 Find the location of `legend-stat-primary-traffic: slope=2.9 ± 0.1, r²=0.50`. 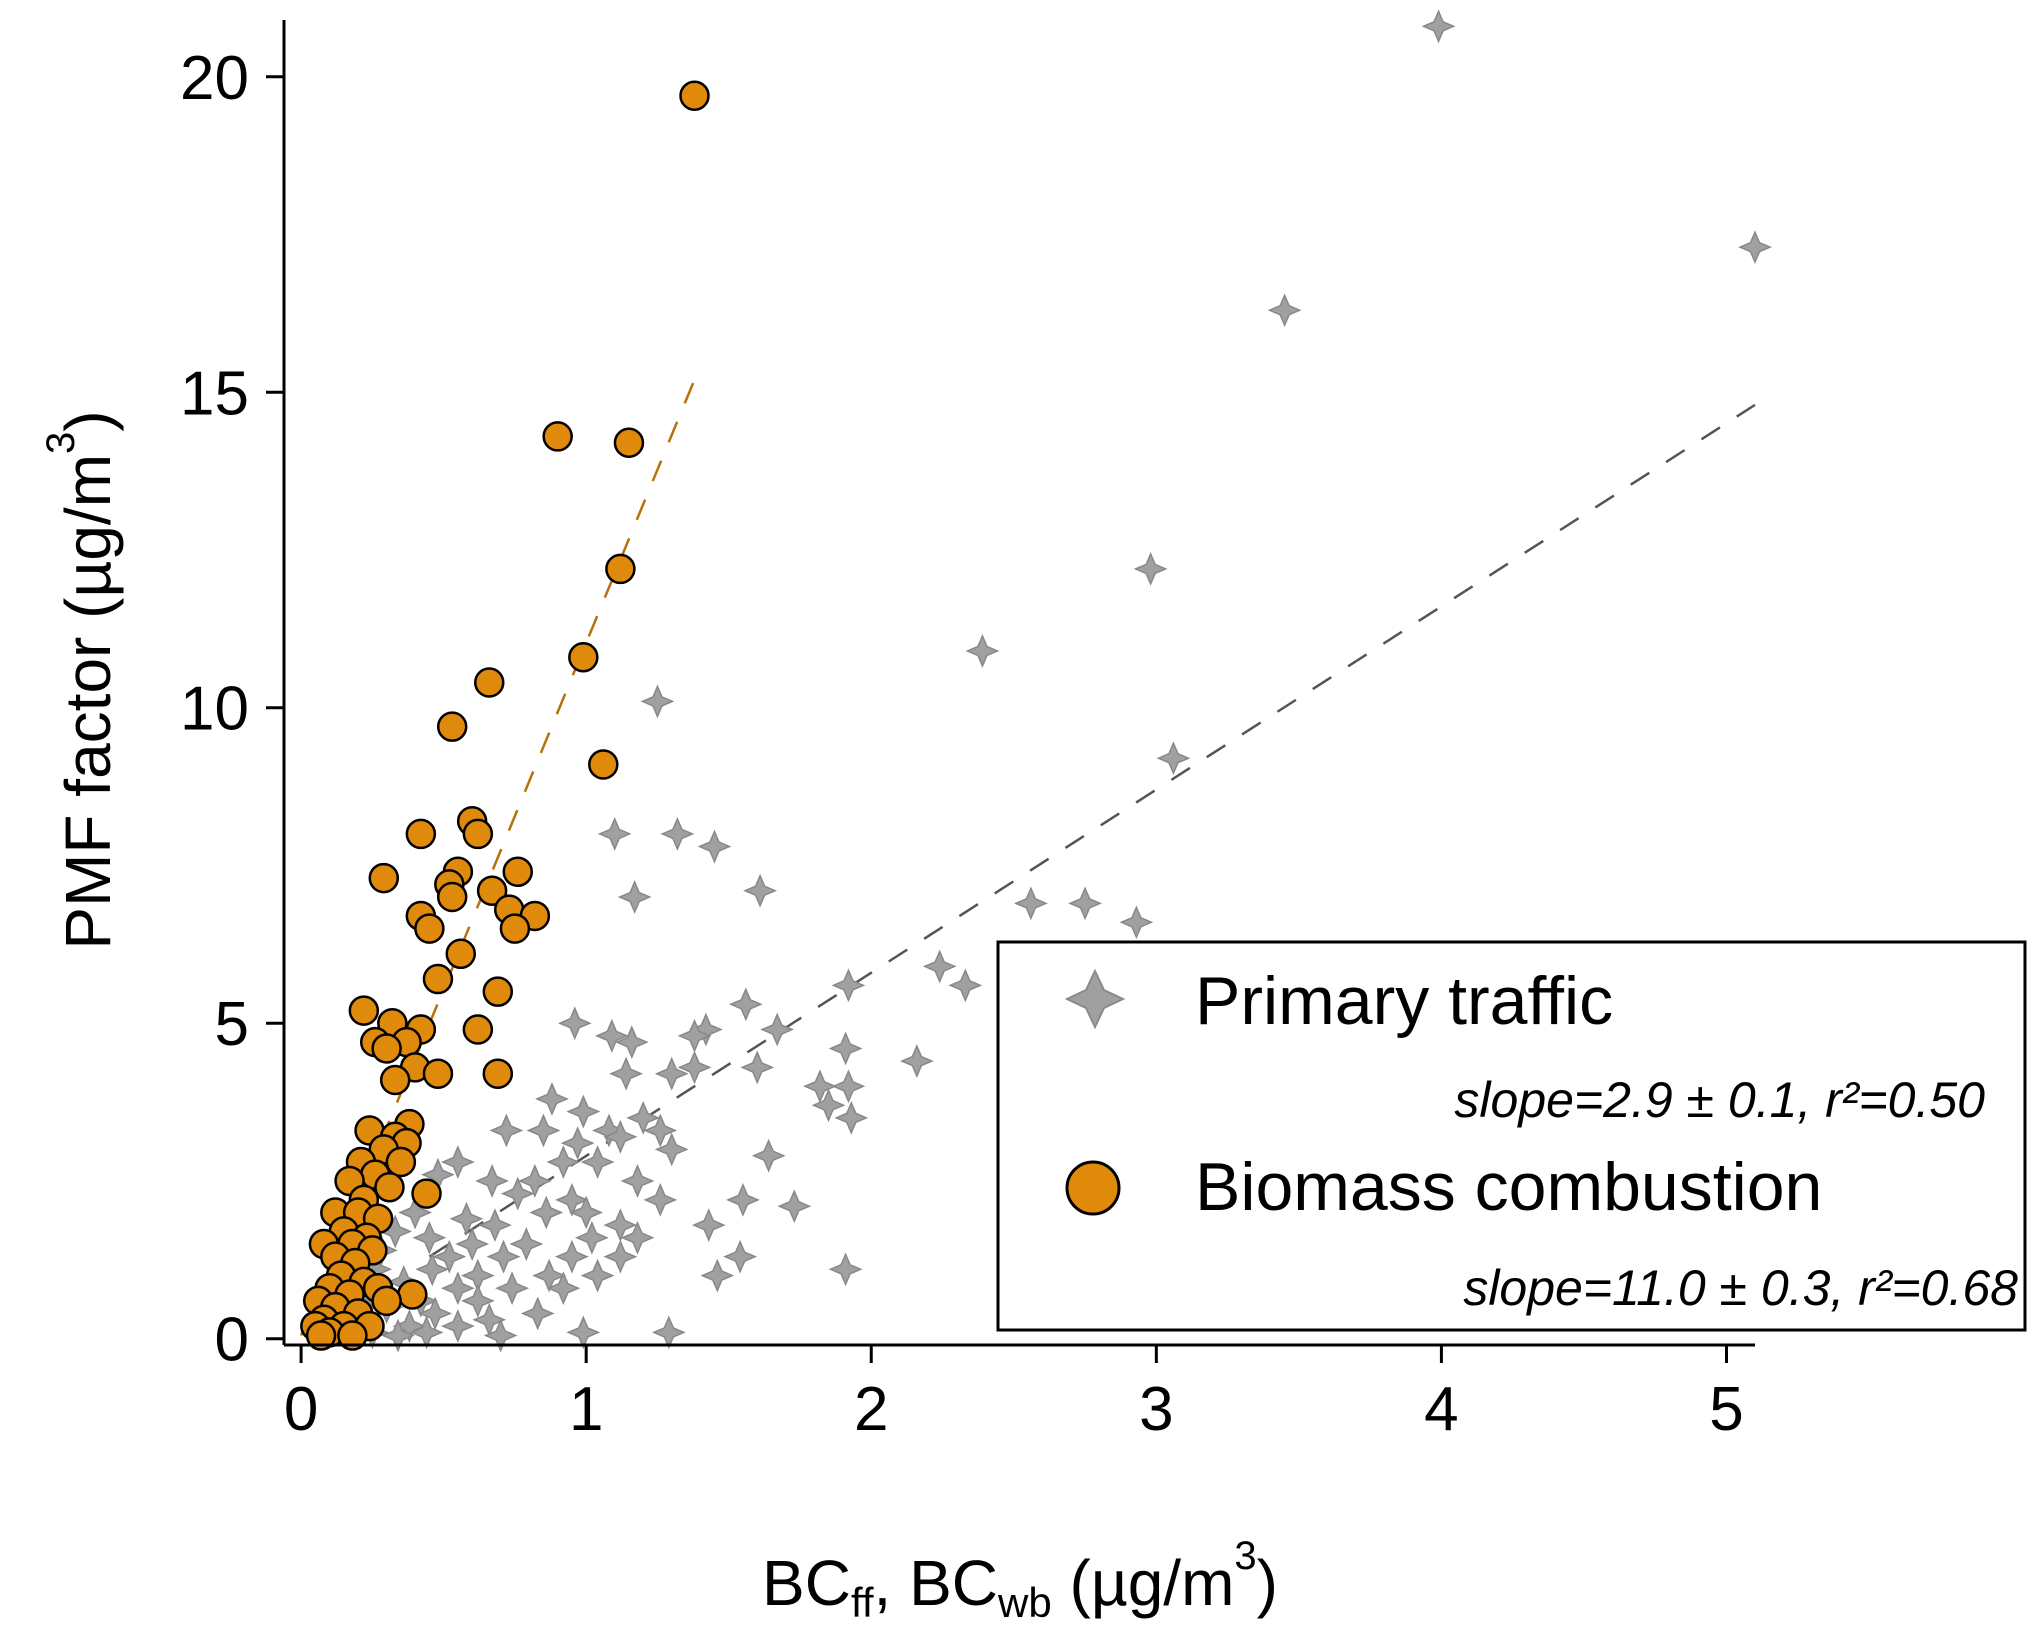

legend-stat-primary-traffic: slope=2.9 ± 0.1, r²=0.50 is located at coordinates (1719, 1100).